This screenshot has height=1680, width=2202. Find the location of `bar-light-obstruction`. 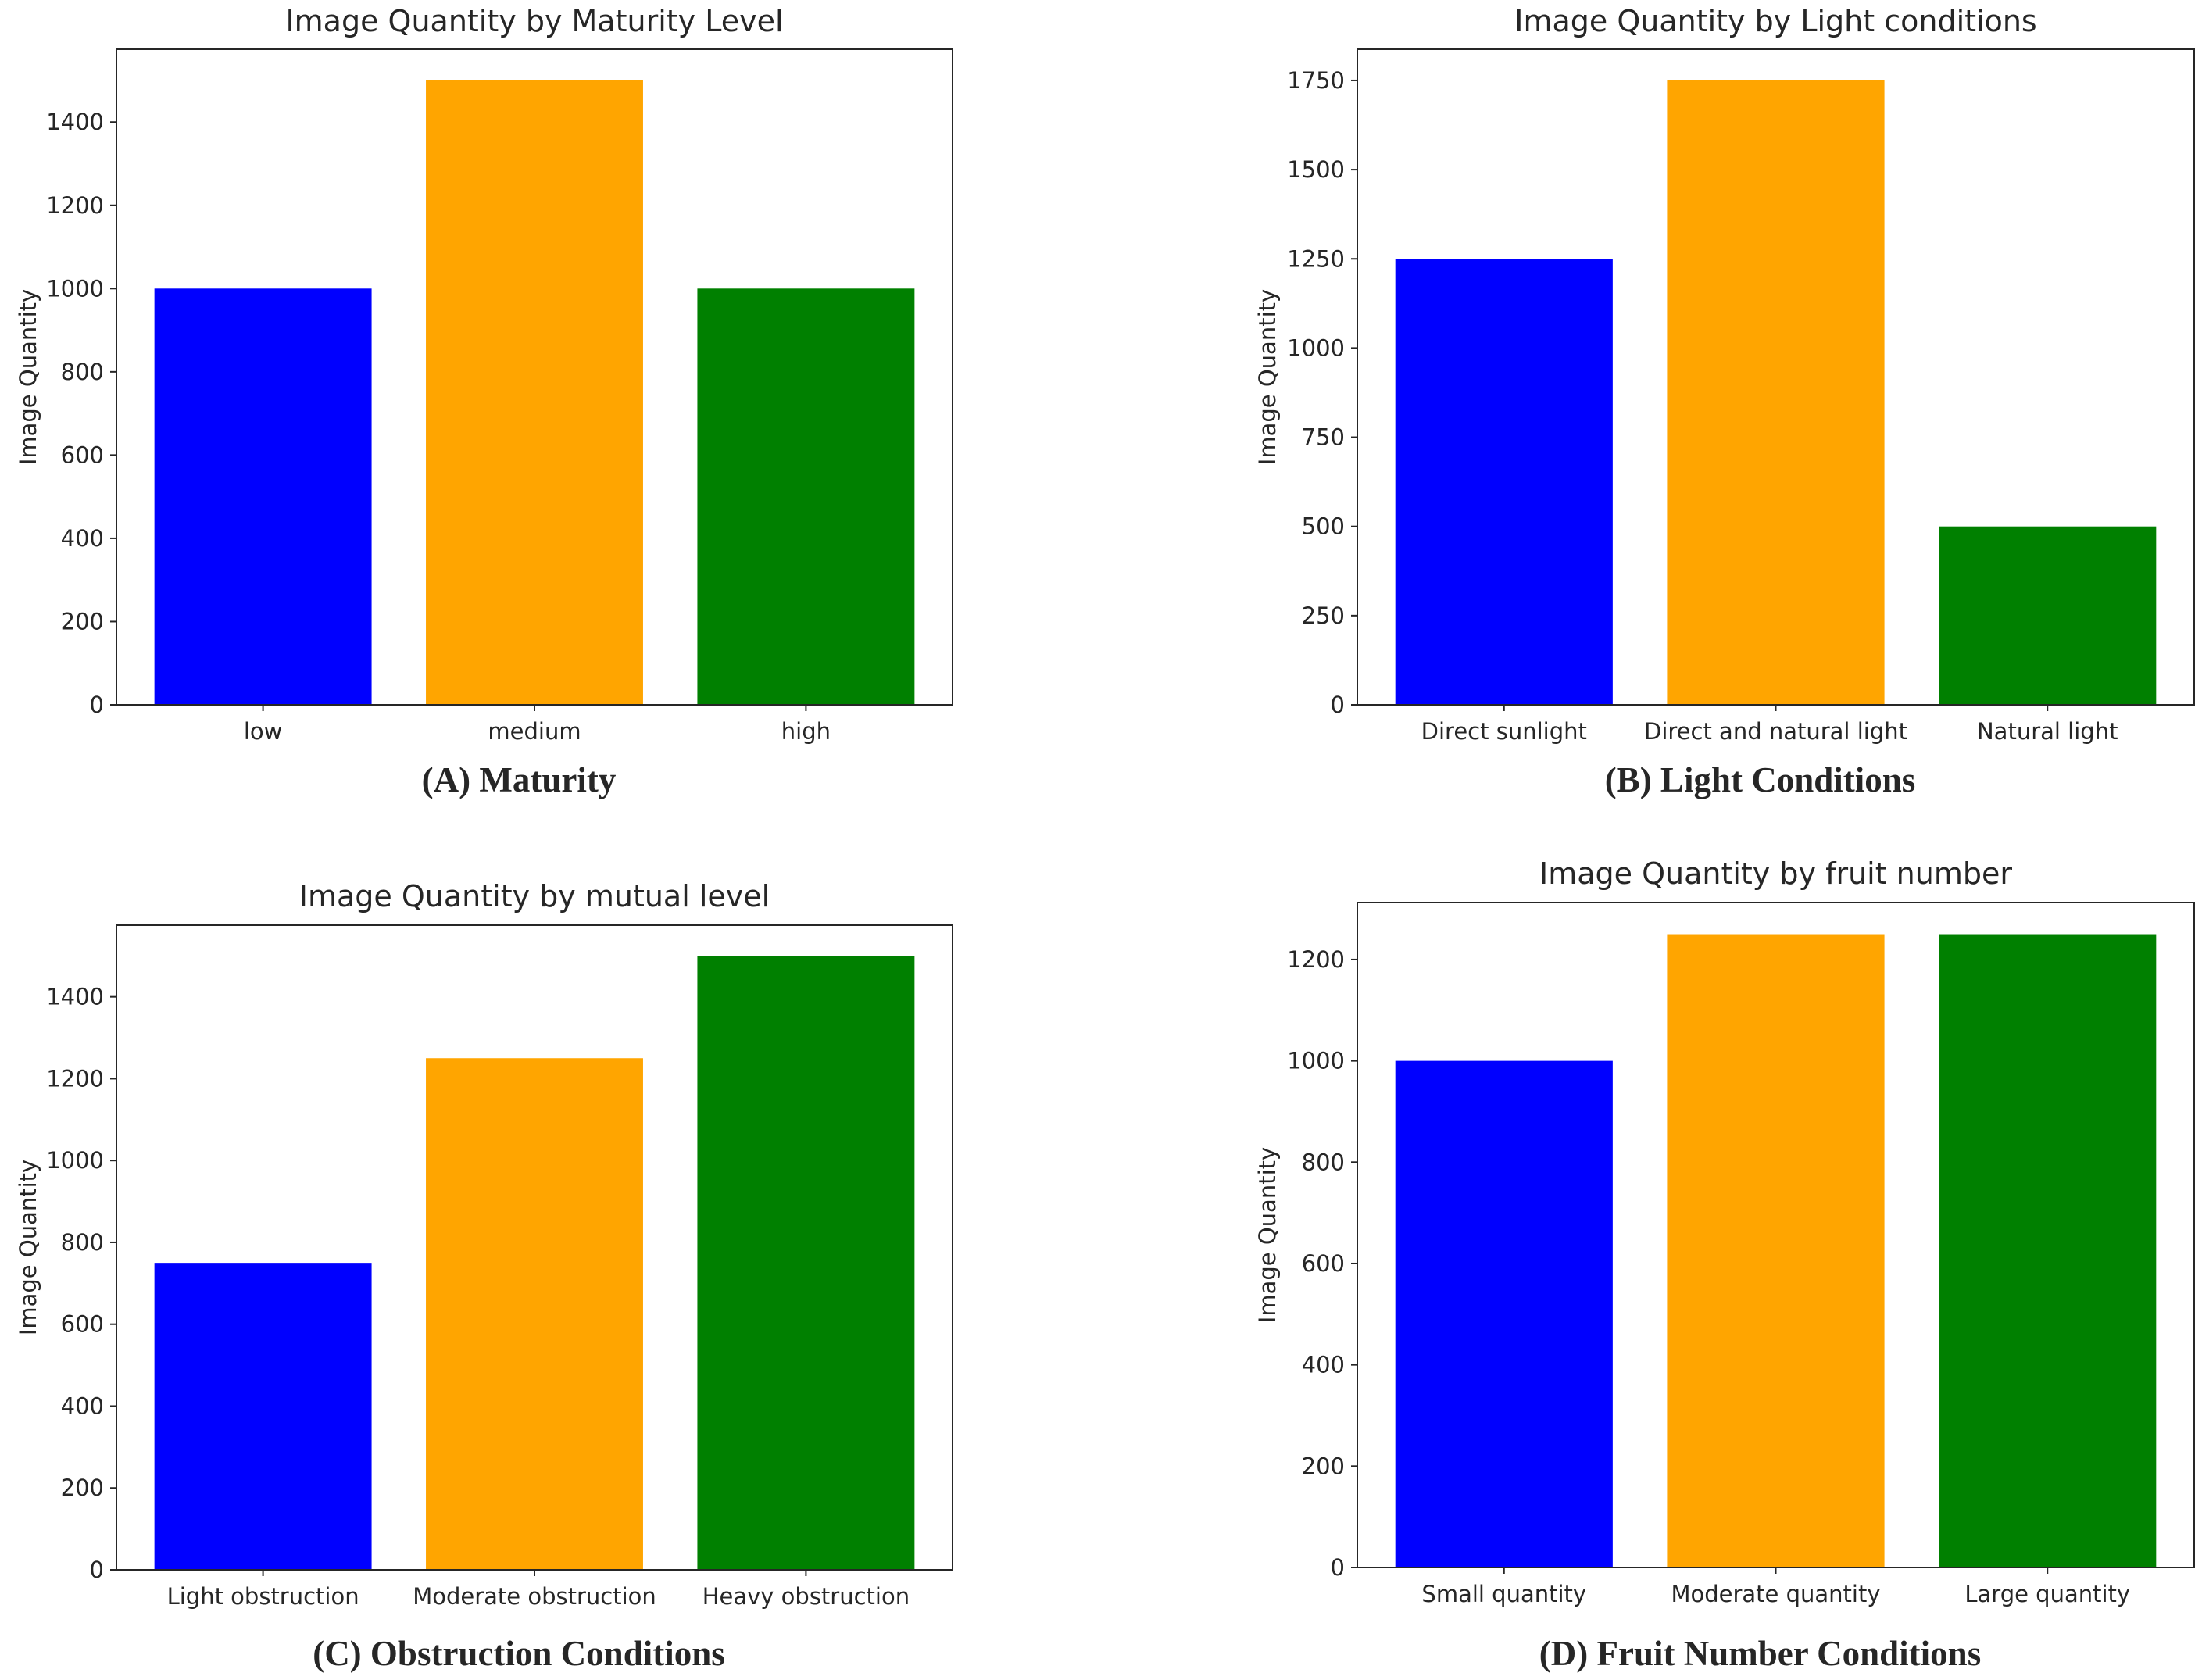

bar-light-obstruction is located at coordinates (263, 1416).